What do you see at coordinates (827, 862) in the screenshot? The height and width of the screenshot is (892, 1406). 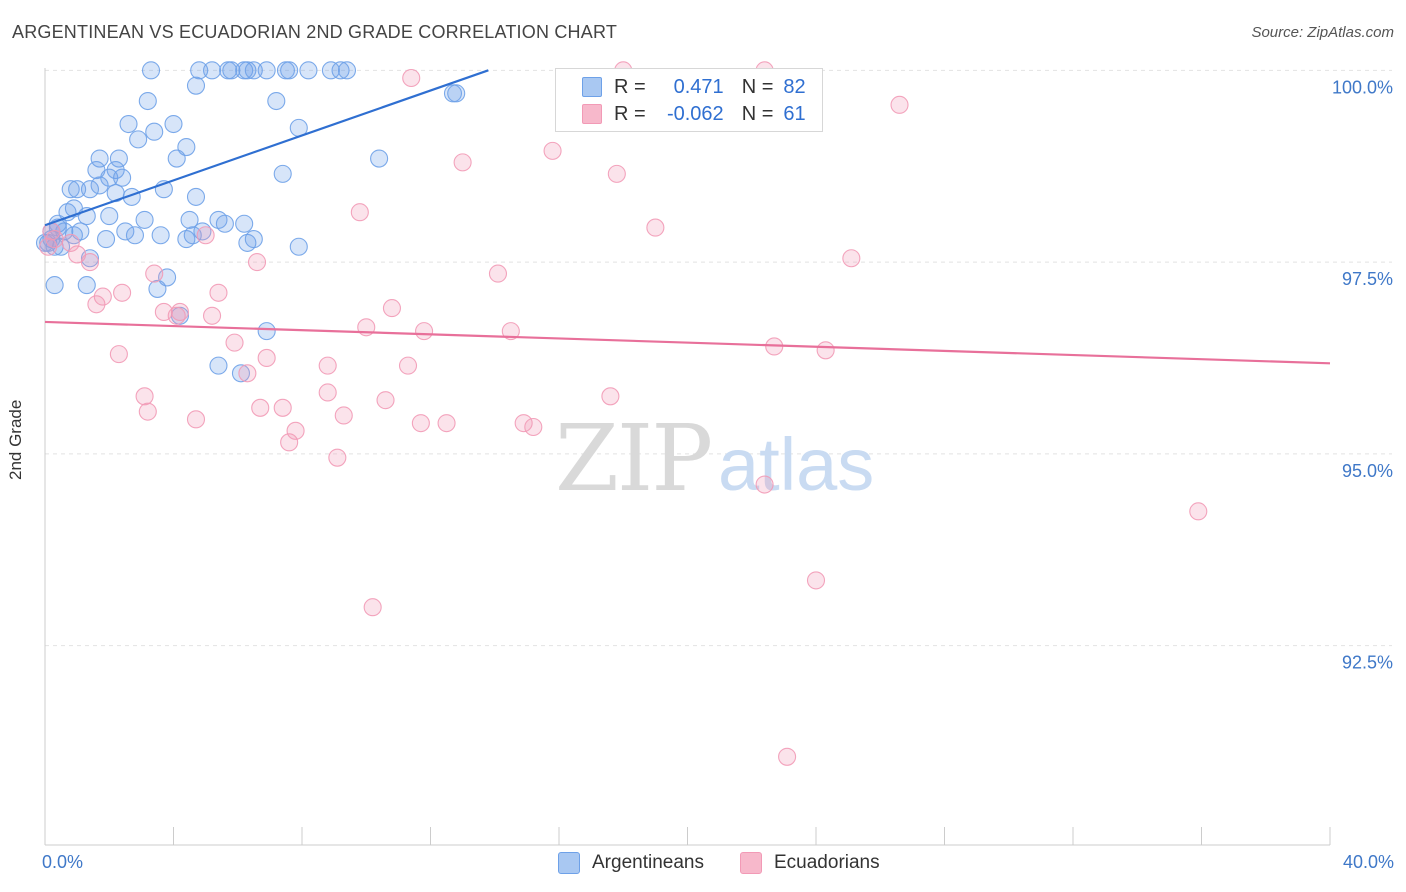 I see `legend-label-ecuadorians: Ecuadorians` at bounding box center [827, 862].